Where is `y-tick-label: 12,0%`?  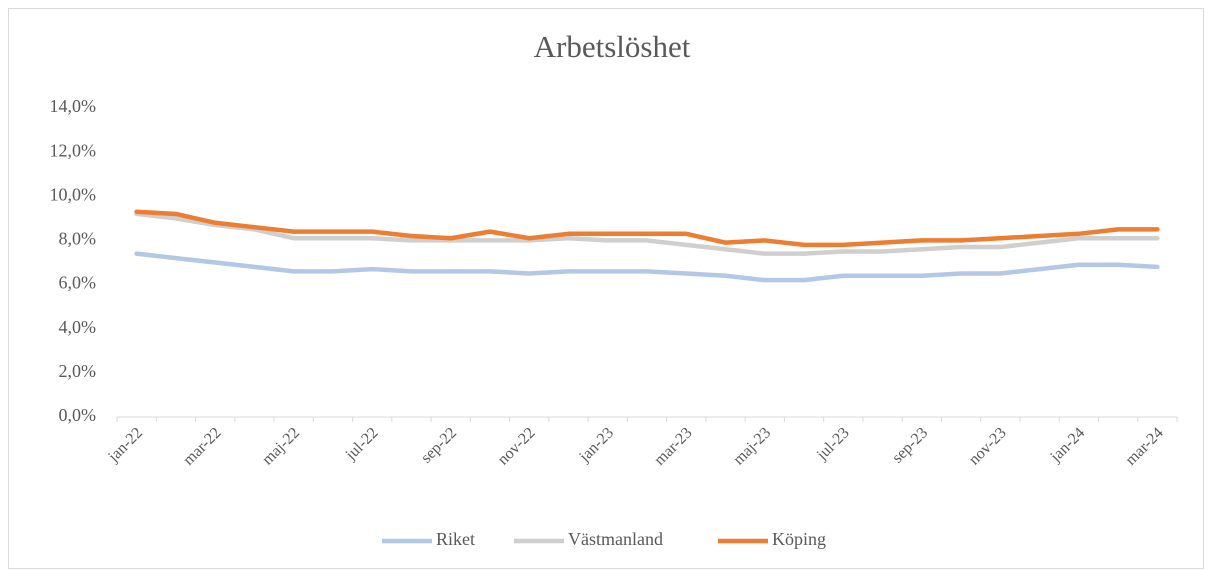 y-tick-label: 12,0% is located at coordinates (73, 150).